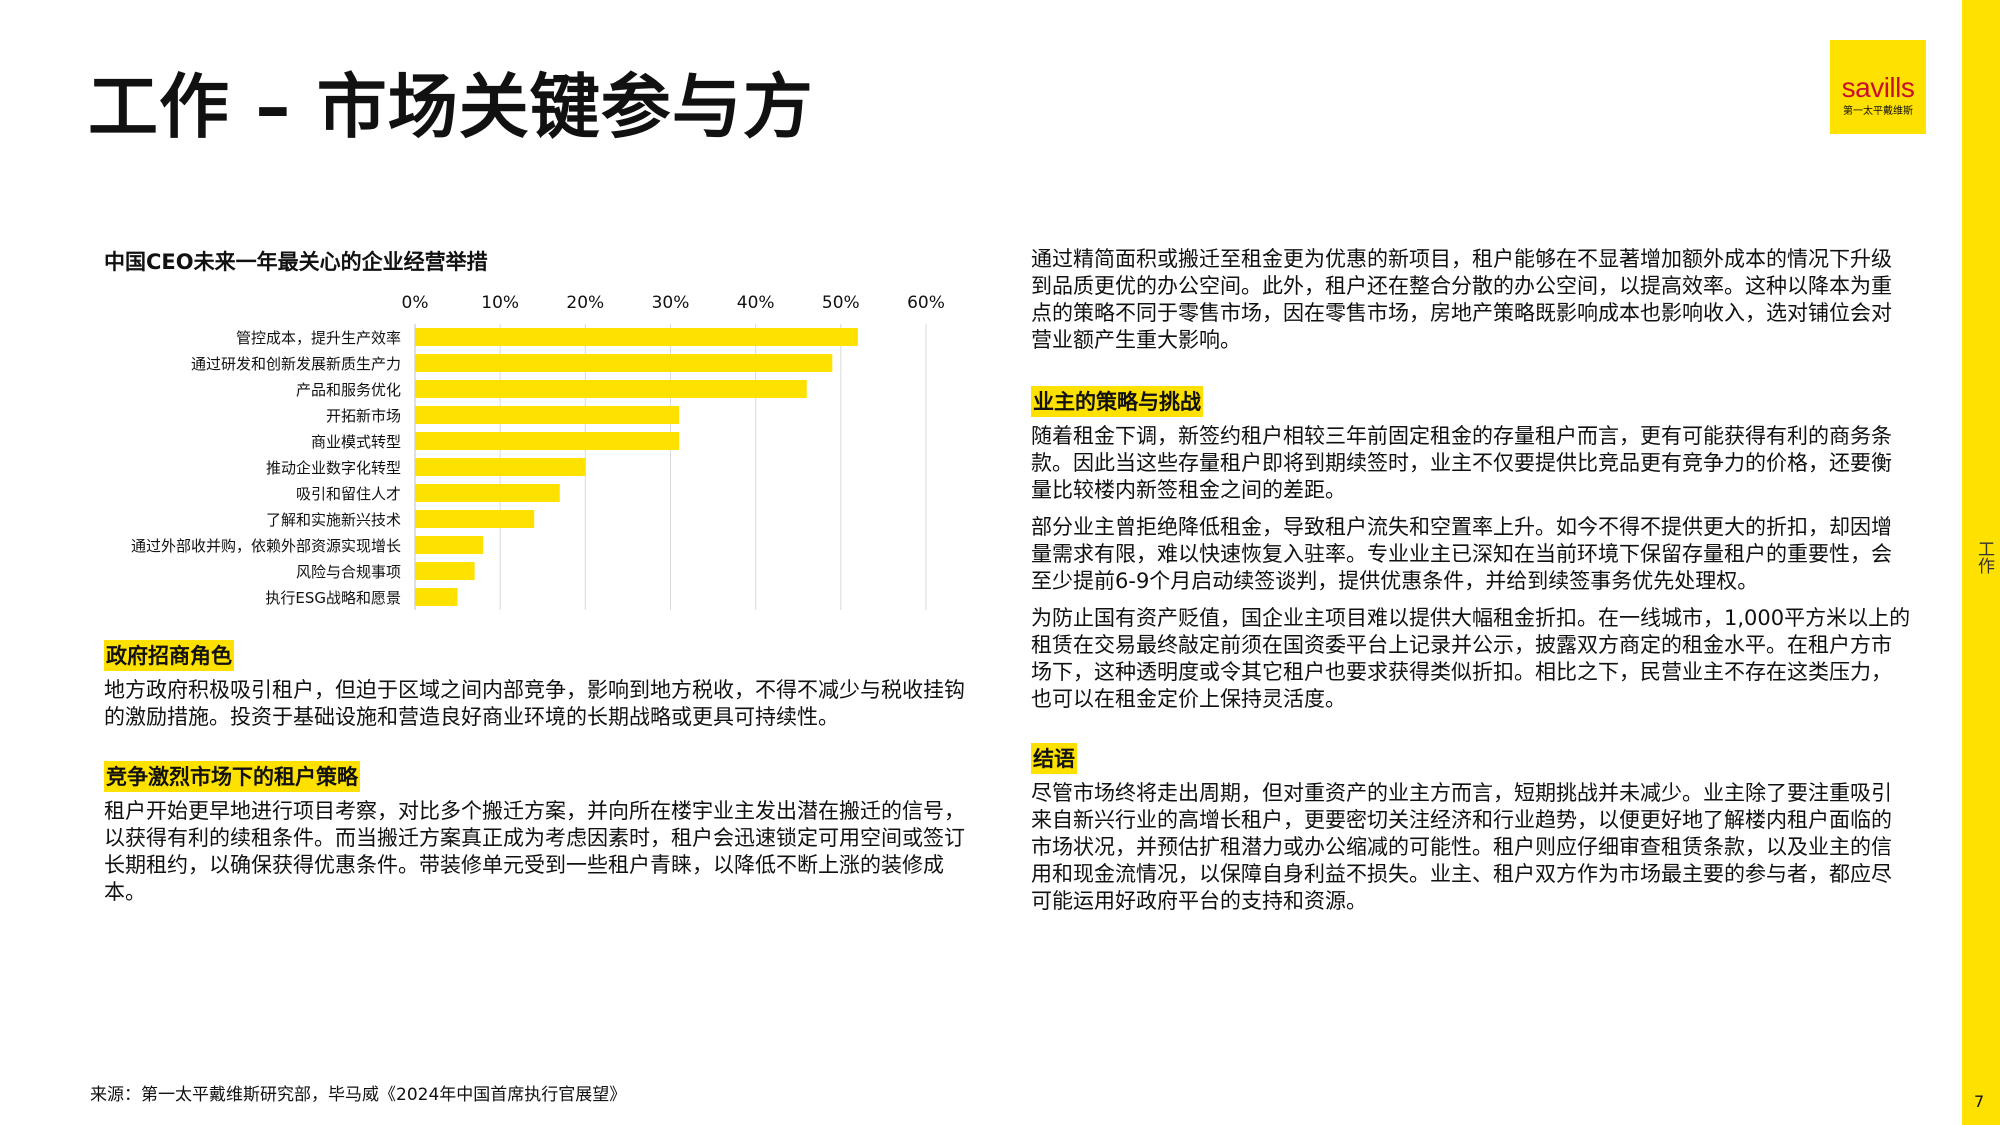 The image size is (2000, 1125). I want to click on side-accent-bar: 工作 7, so click(1981, 562).